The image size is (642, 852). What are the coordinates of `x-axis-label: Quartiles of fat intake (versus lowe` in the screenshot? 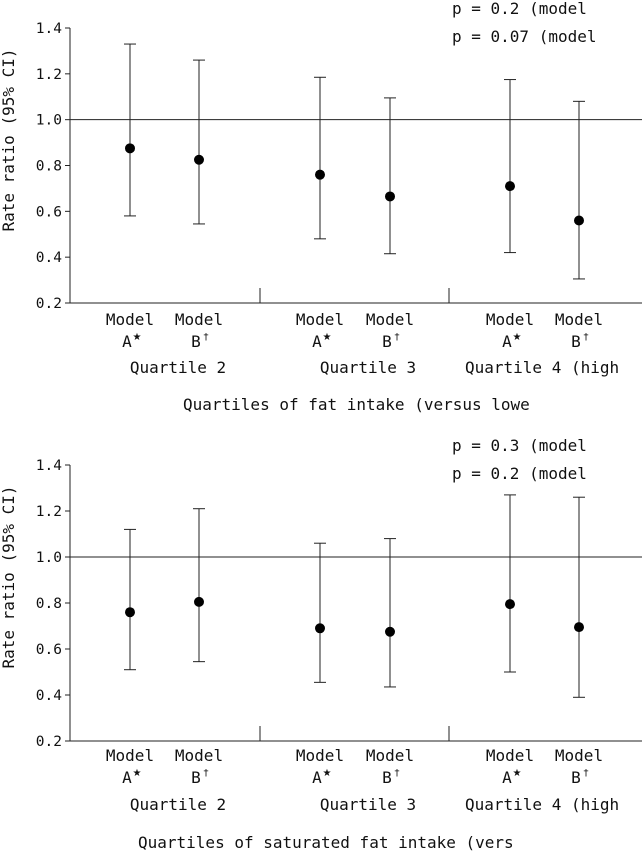 It's located at (356, 404).